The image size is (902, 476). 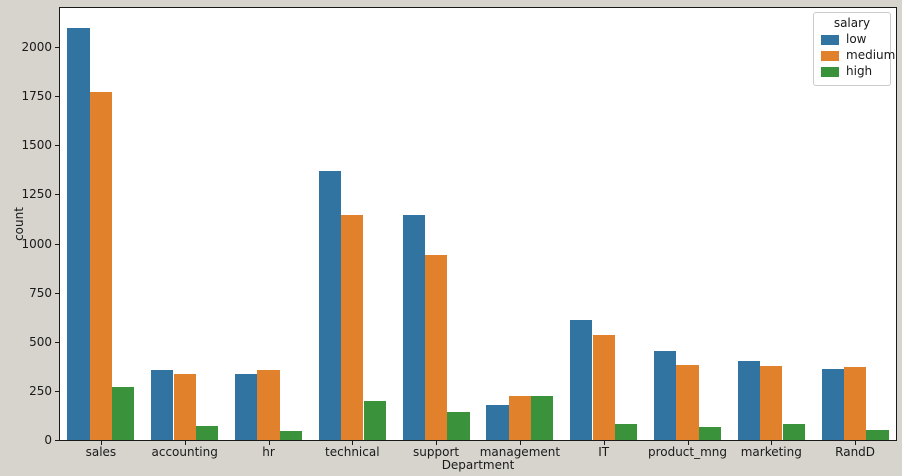 I want to click on bar-RandD-high, so click(x=877, y=435).